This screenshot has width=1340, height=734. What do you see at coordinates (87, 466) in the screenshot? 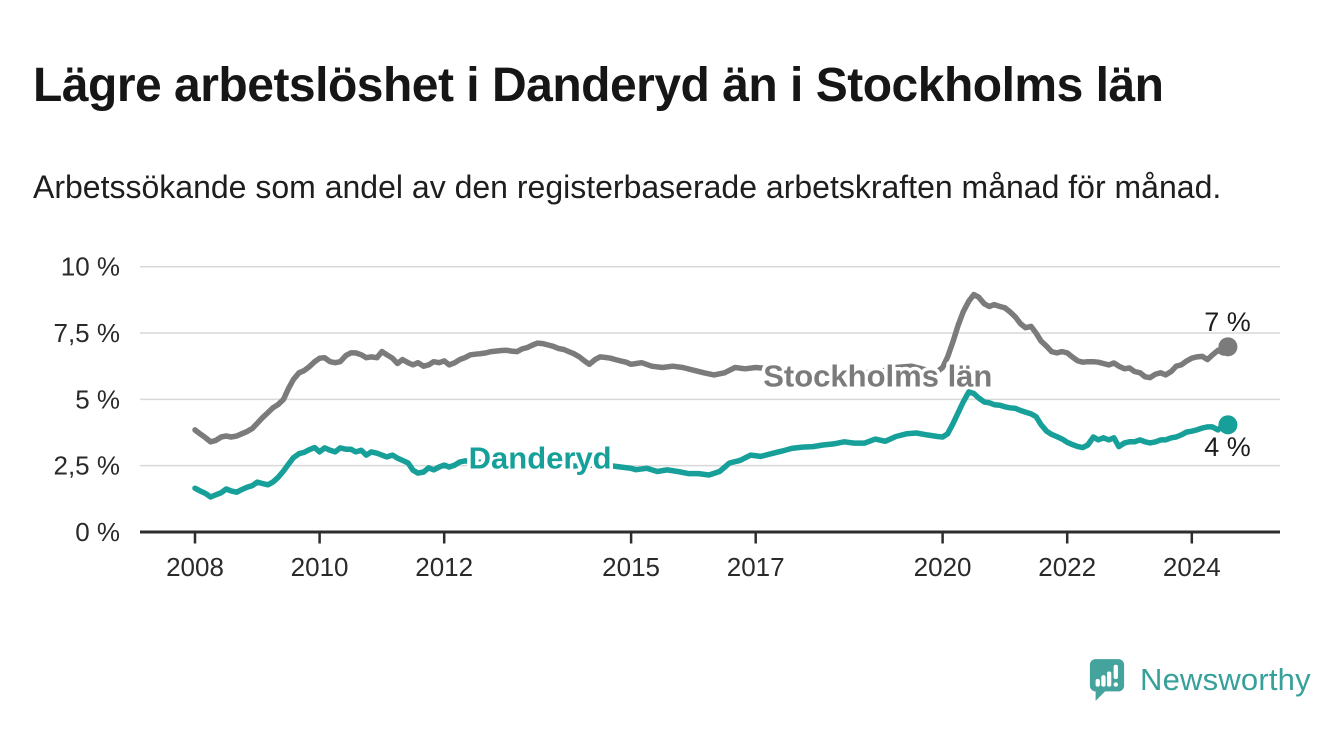
I see `y-axis-label: 2,5 %` at bounding box center [87, 466].